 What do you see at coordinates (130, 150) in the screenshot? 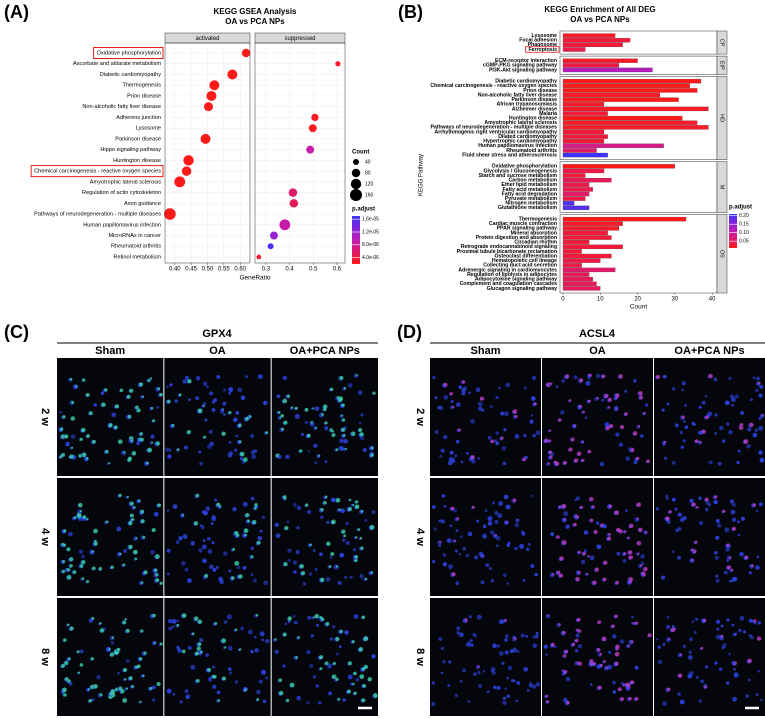
I see `category-label: Hippo signaling pathway` at bounding box center [130, 150].